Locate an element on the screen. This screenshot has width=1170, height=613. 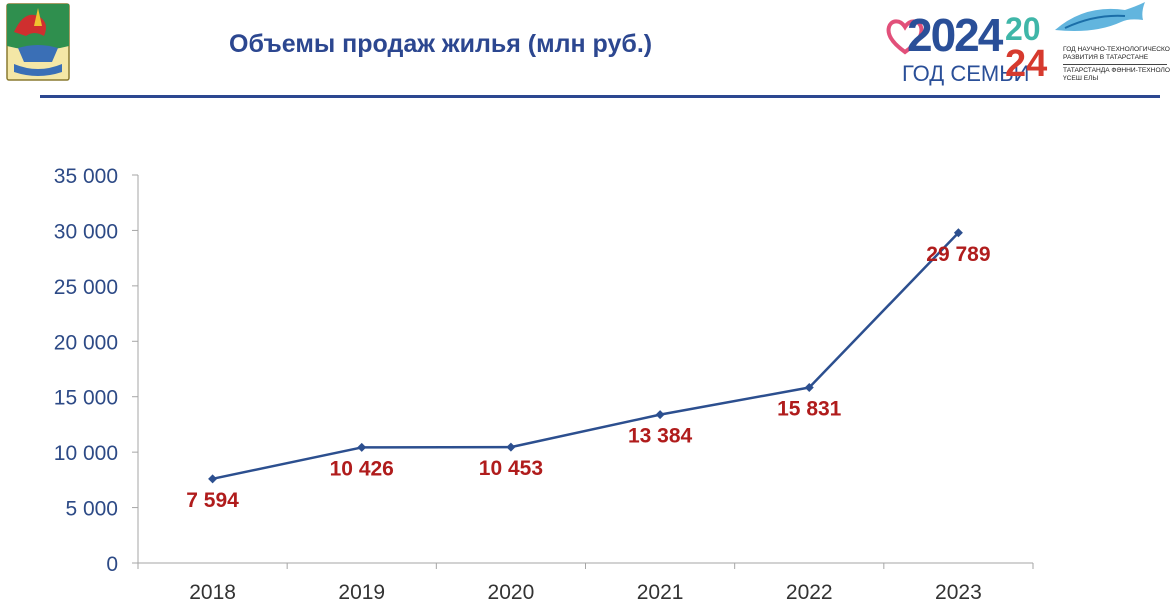
tagline-tt-line1: ТАТАРСТАНДА ФӘННИ-ТЕХНОЛОГИК is located at coordinates (1116, 70).